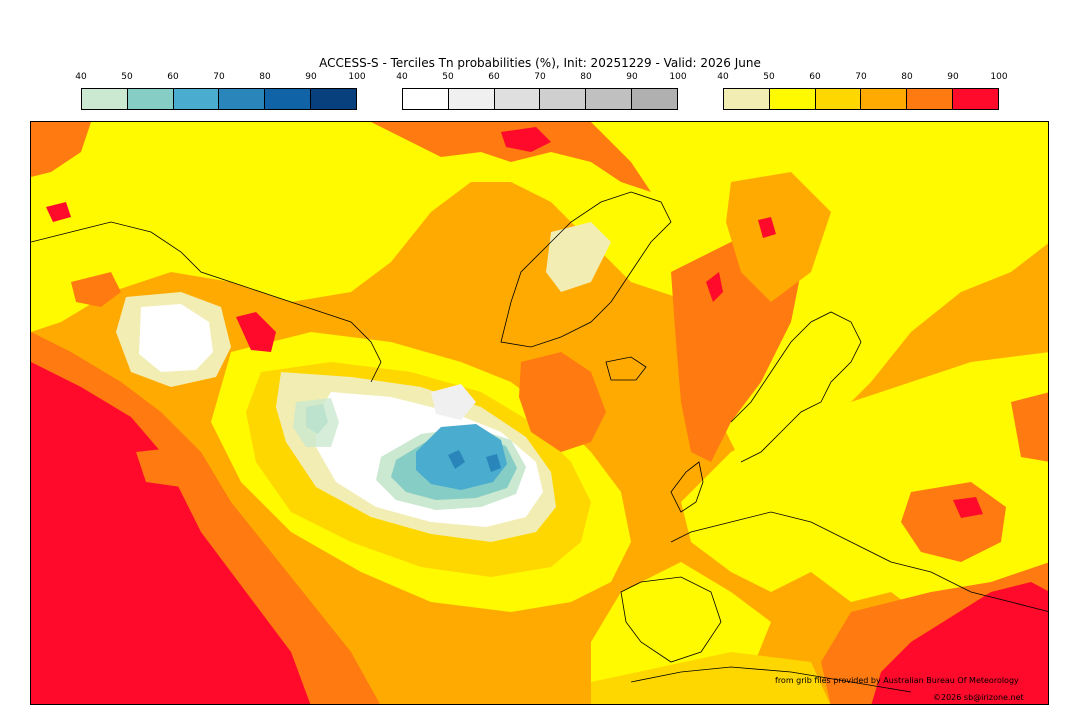 Image resolution: width=1080 pixels, height=718 pixels. I want to click on colorbar-near-normal, so click(540, 99).